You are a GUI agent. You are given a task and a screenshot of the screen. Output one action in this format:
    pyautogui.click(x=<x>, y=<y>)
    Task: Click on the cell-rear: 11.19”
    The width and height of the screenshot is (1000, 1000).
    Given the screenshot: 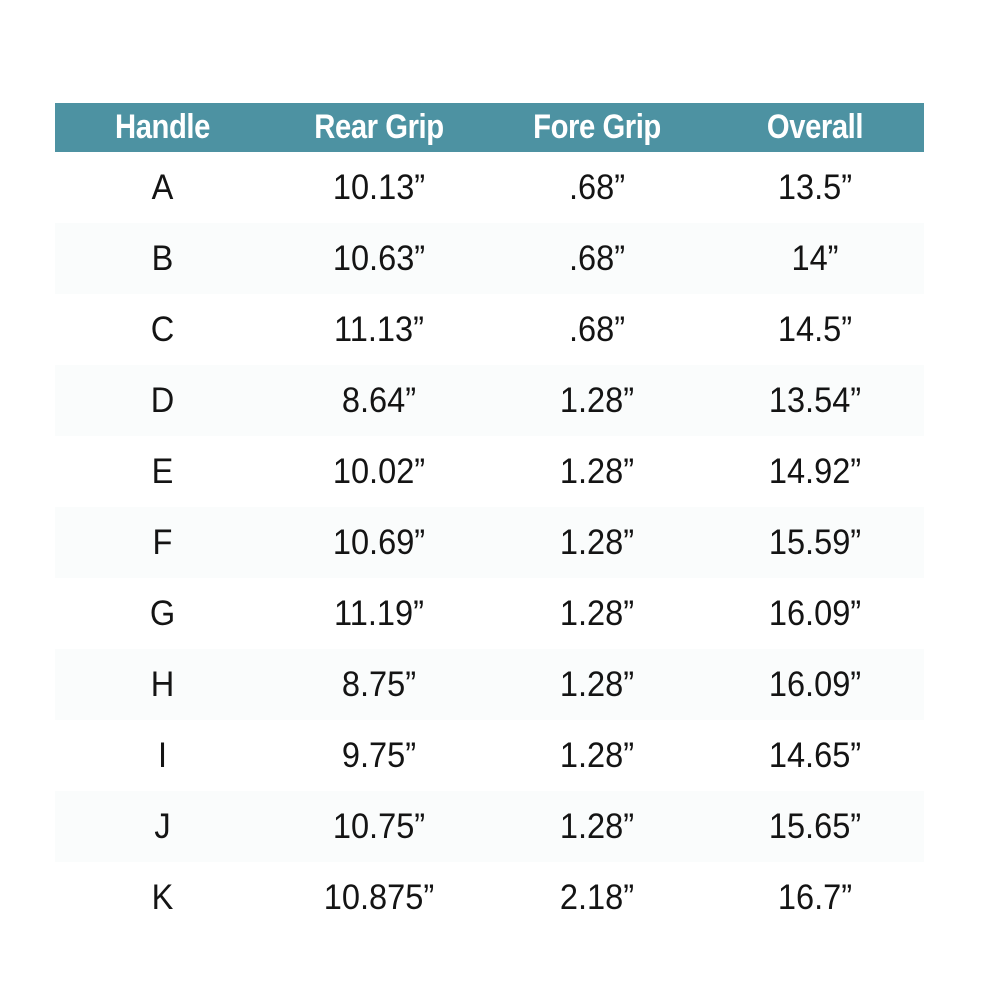 What is the action you would take?
    pyautogui.click(x=379, y=613)
    